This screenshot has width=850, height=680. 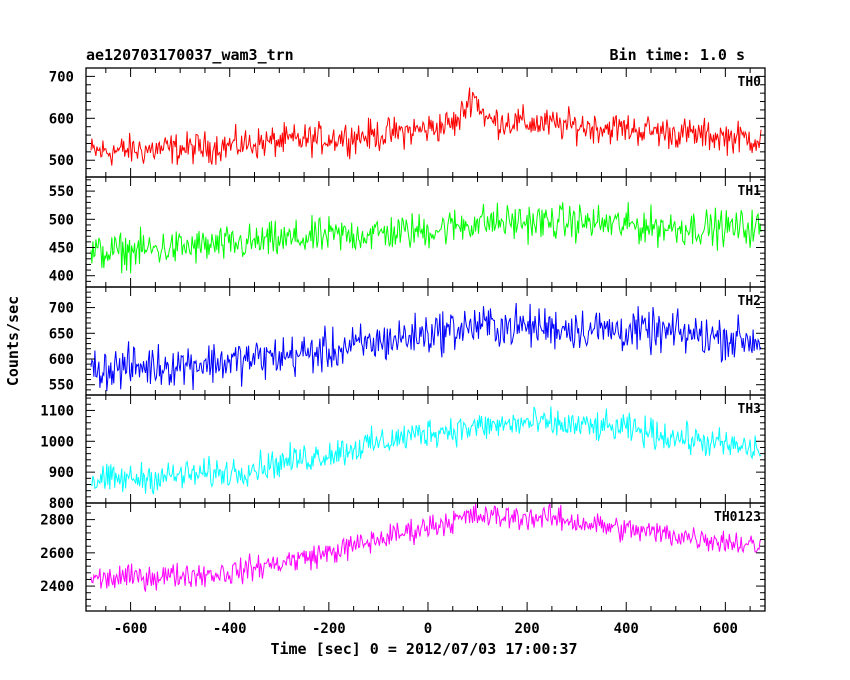 What do you see at coordinates (61, 504) in the screenshot?
I see `y-tick-label: 800` at bounding box center [61, 504].